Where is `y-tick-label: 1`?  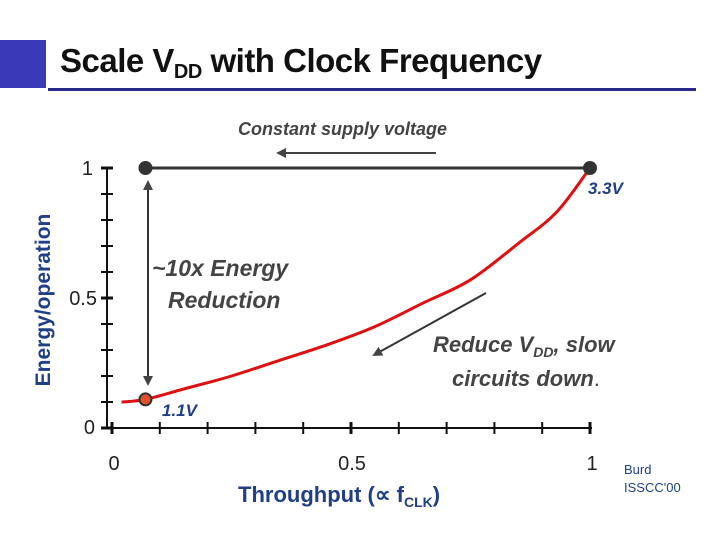 y-tick-label: 1 is located at coordinates (87, 169).